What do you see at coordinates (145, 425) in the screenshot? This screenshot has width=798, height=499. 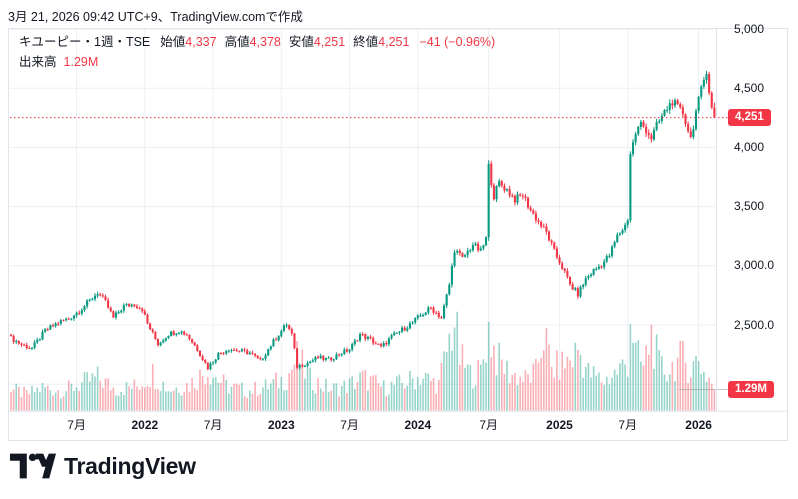 I see `time-tick-label: 2022` at bounding box center [145, 425].